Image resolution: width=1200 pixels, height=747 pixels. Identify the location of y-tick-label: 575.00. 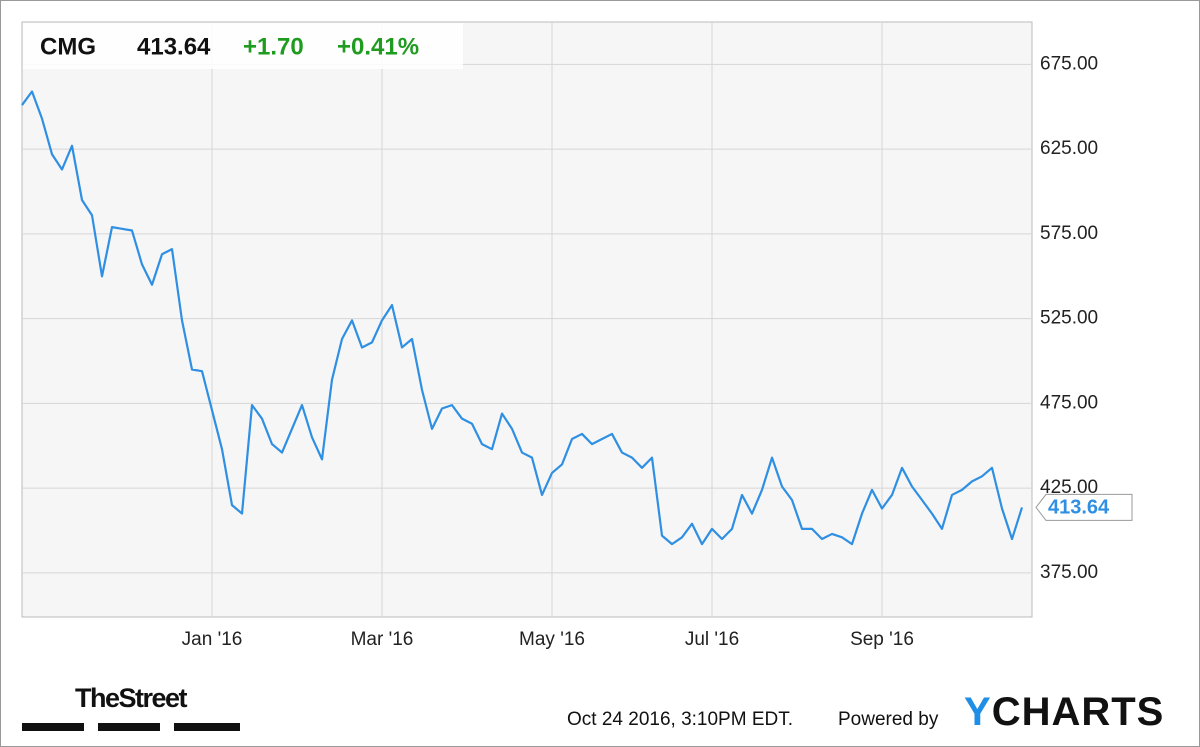
(1069, 233).